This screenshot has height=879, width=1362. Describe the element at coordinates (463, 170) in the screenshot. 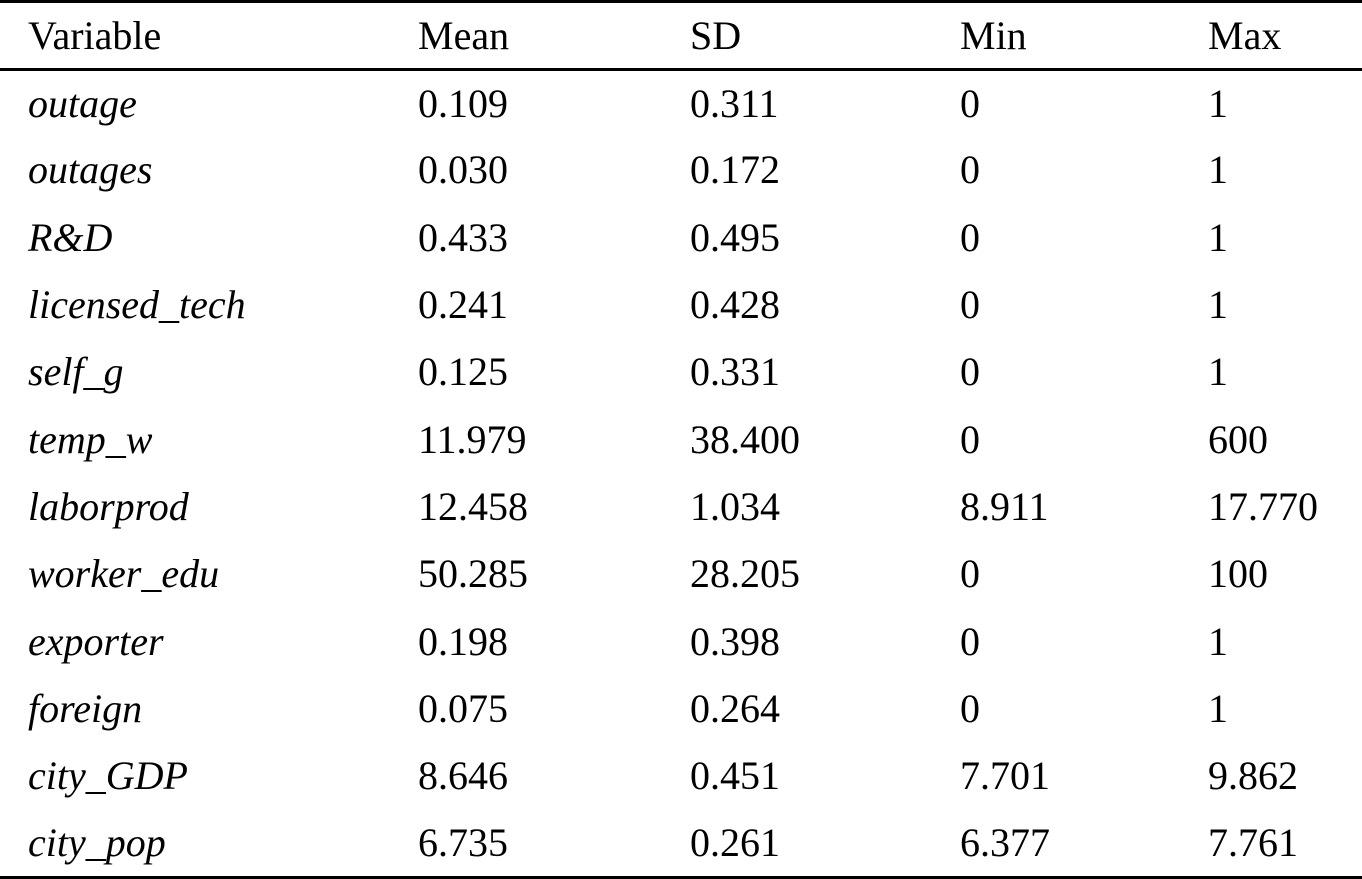

I see `cell-mean: 0.030` at that location.